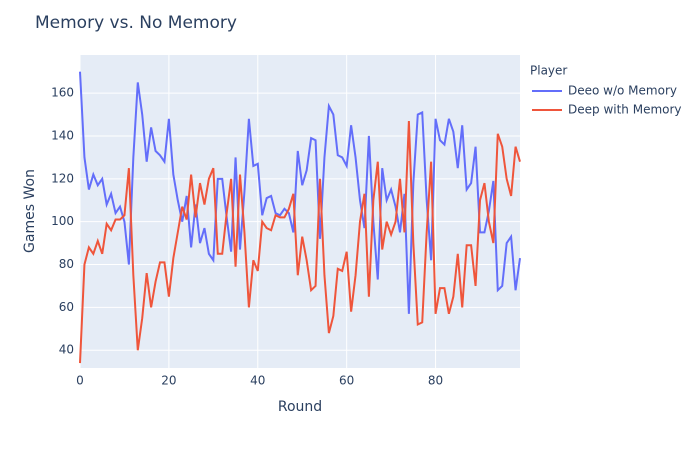  Describe the element at coordinates (30, 211) in the screenshot. I see `y-axis-title: Games Won` at that location.